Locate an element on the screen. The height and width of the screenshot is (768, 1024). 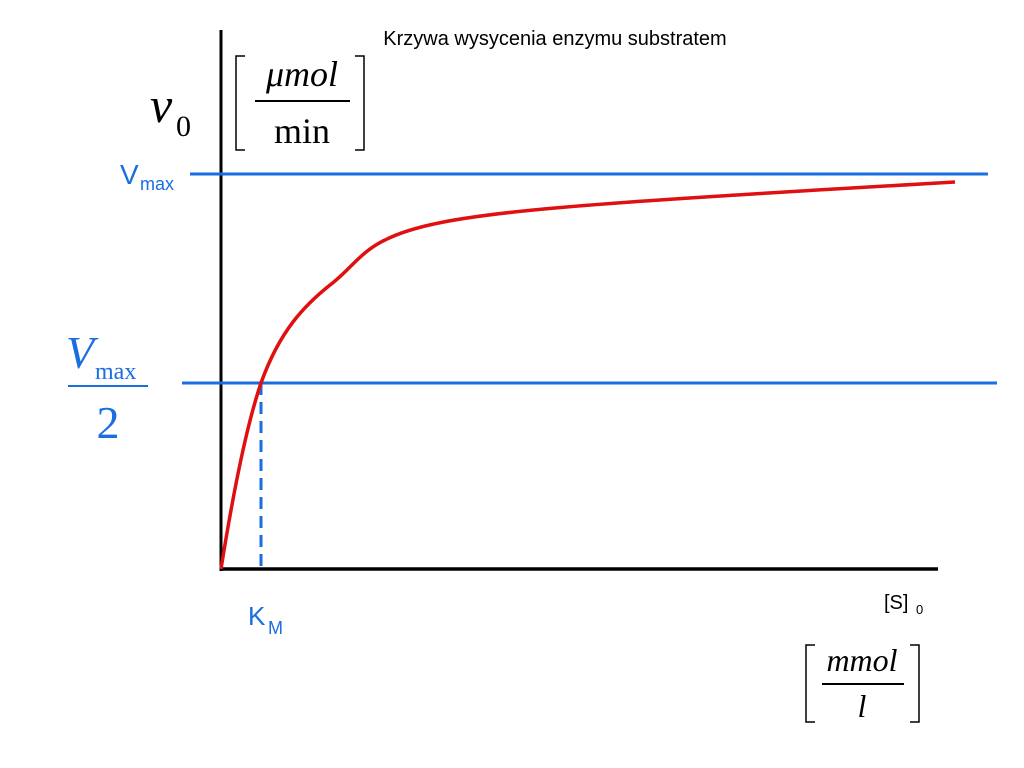
vmax-subscript: max is located at coordinates (157, 184).